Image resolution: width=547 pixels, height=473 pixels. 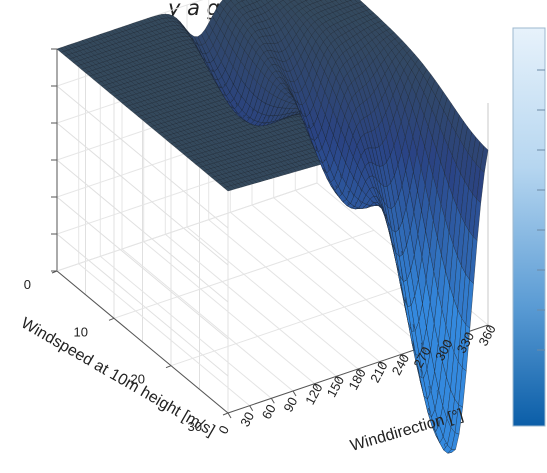 What do you see at coordinates (223, 429) in the screenshot?
I see `x-tick-label: 0` at bounding box center [223, 429].